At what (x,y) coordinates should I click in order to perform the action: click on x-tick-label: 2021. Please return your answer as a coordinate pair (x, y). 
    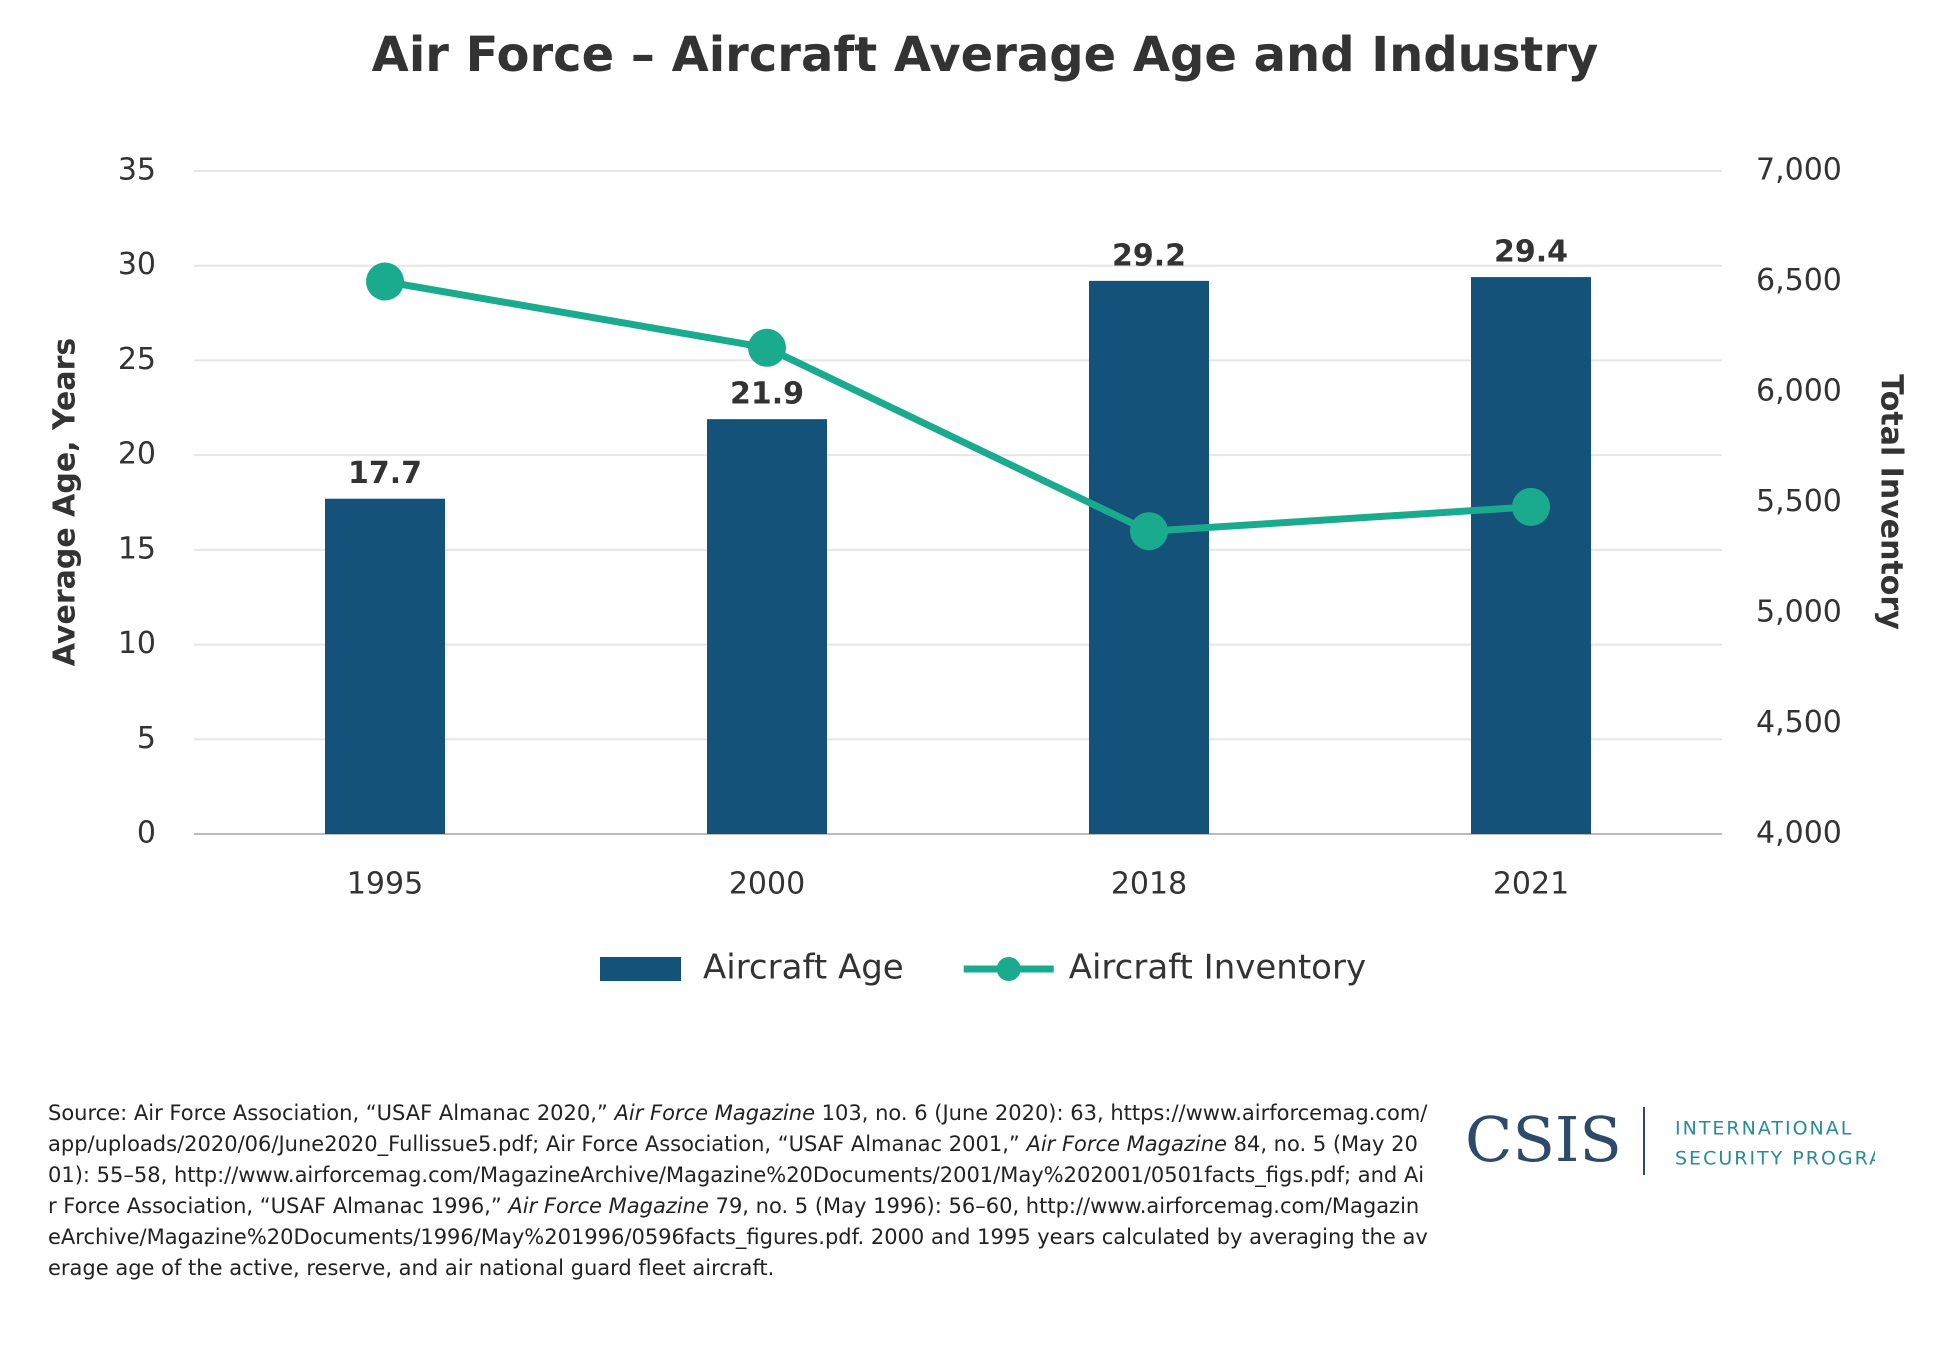
    Looking at the image, I should click on (1531, 884).